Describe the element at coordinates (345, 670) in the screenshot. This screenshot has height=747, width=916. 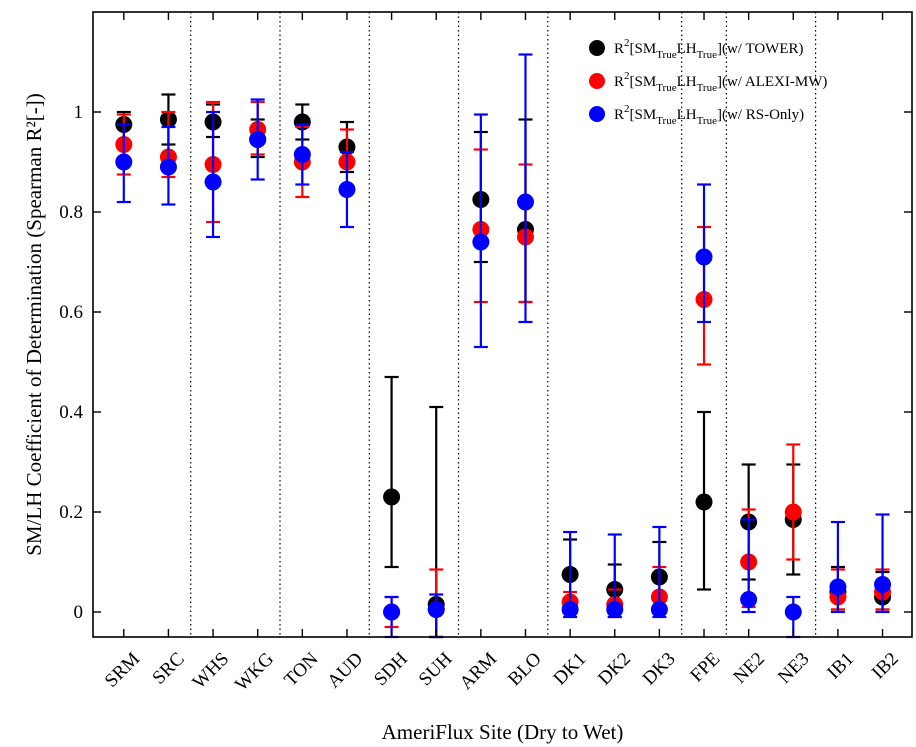
I see `x-tick-label: AUD` at that location.